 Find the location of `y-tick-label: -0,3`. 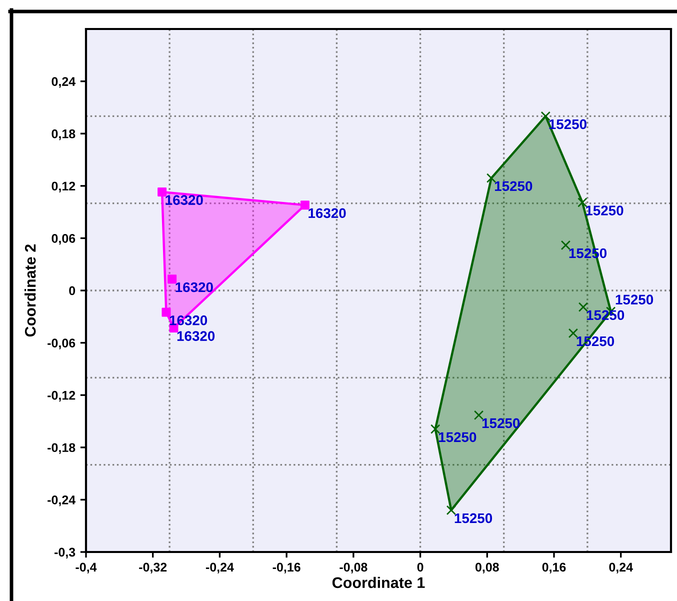

y-tick-label: -0,3 is located at coordinates (65, 553).